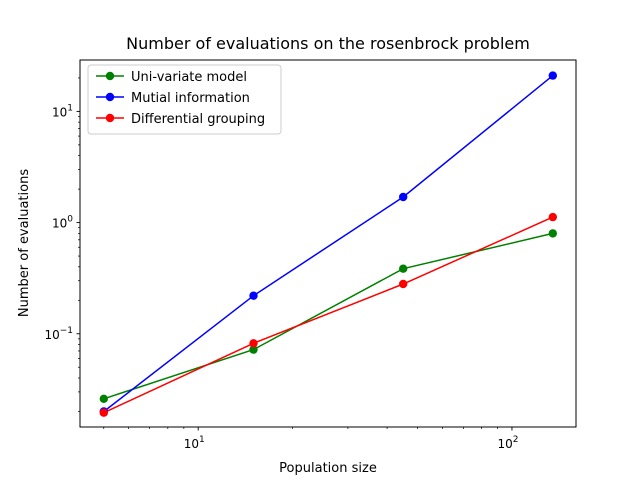  I want to click on y-tick-label: 10⁰, so click(62, 223).